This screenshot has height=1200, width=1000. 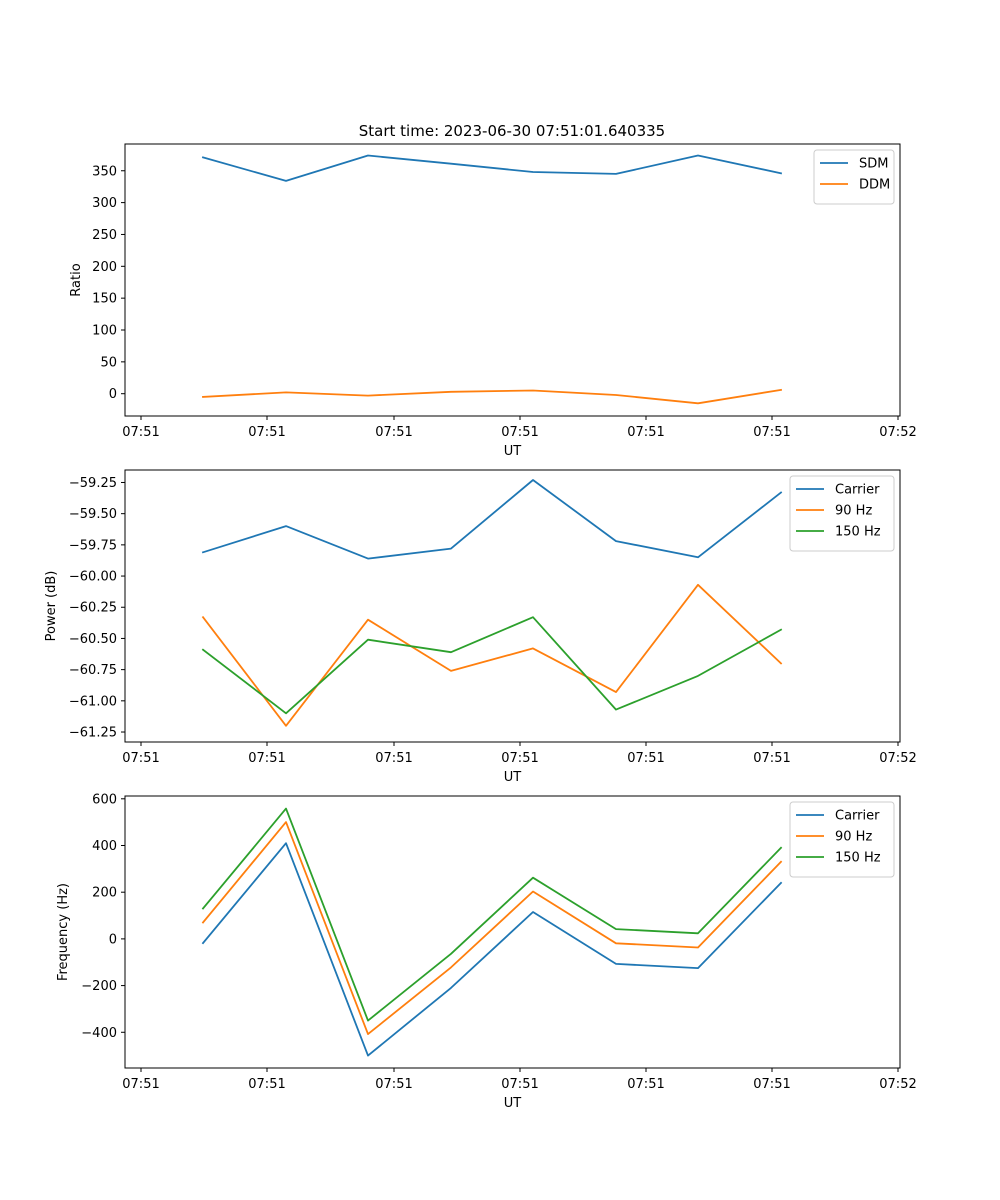 I want to click on y-tick-label: −61.00, so click(x=93, y=701).